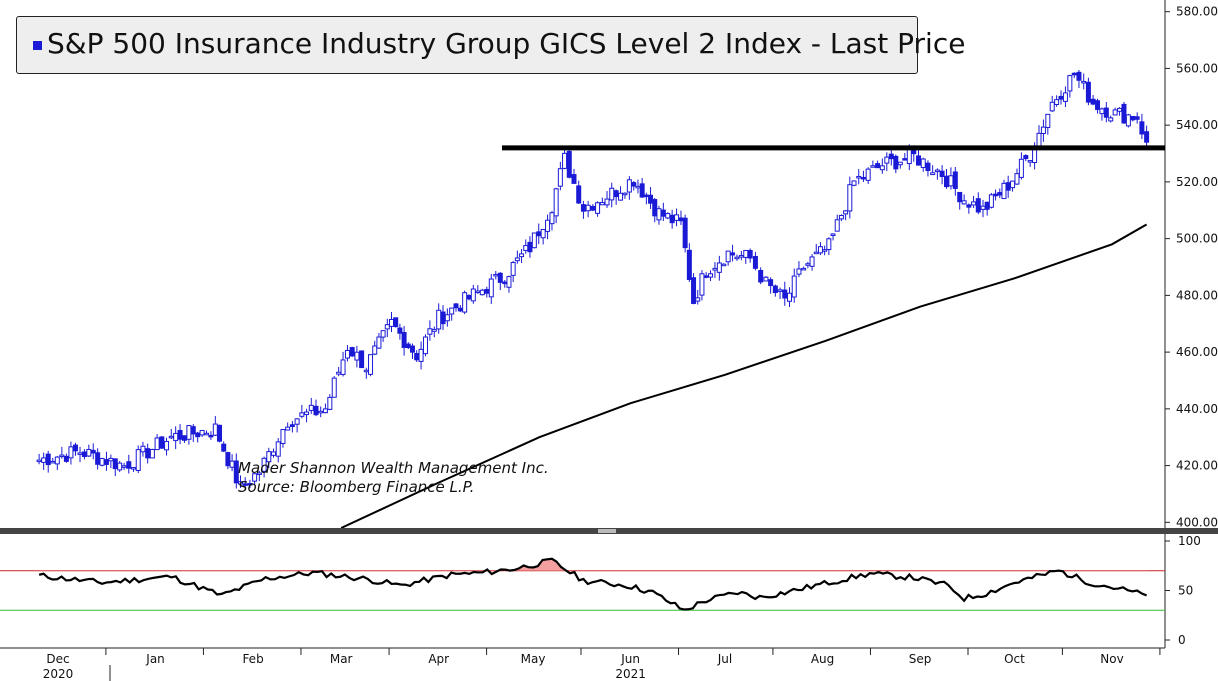  What do you see at coordinates (1197, 466) in the screenshot?
I see `price-axis-label: 420.00` at bounding box center [1197, 466].